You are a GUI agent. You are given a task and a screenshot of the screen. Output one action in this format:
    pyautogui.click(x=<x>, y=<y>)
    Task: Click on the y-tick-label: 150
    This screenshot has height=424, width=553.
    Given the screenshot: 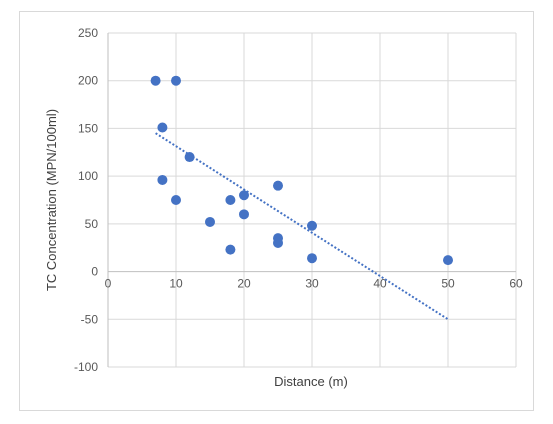 What is the action you would take?
    pyautogui.click(x=88, y=128)
    